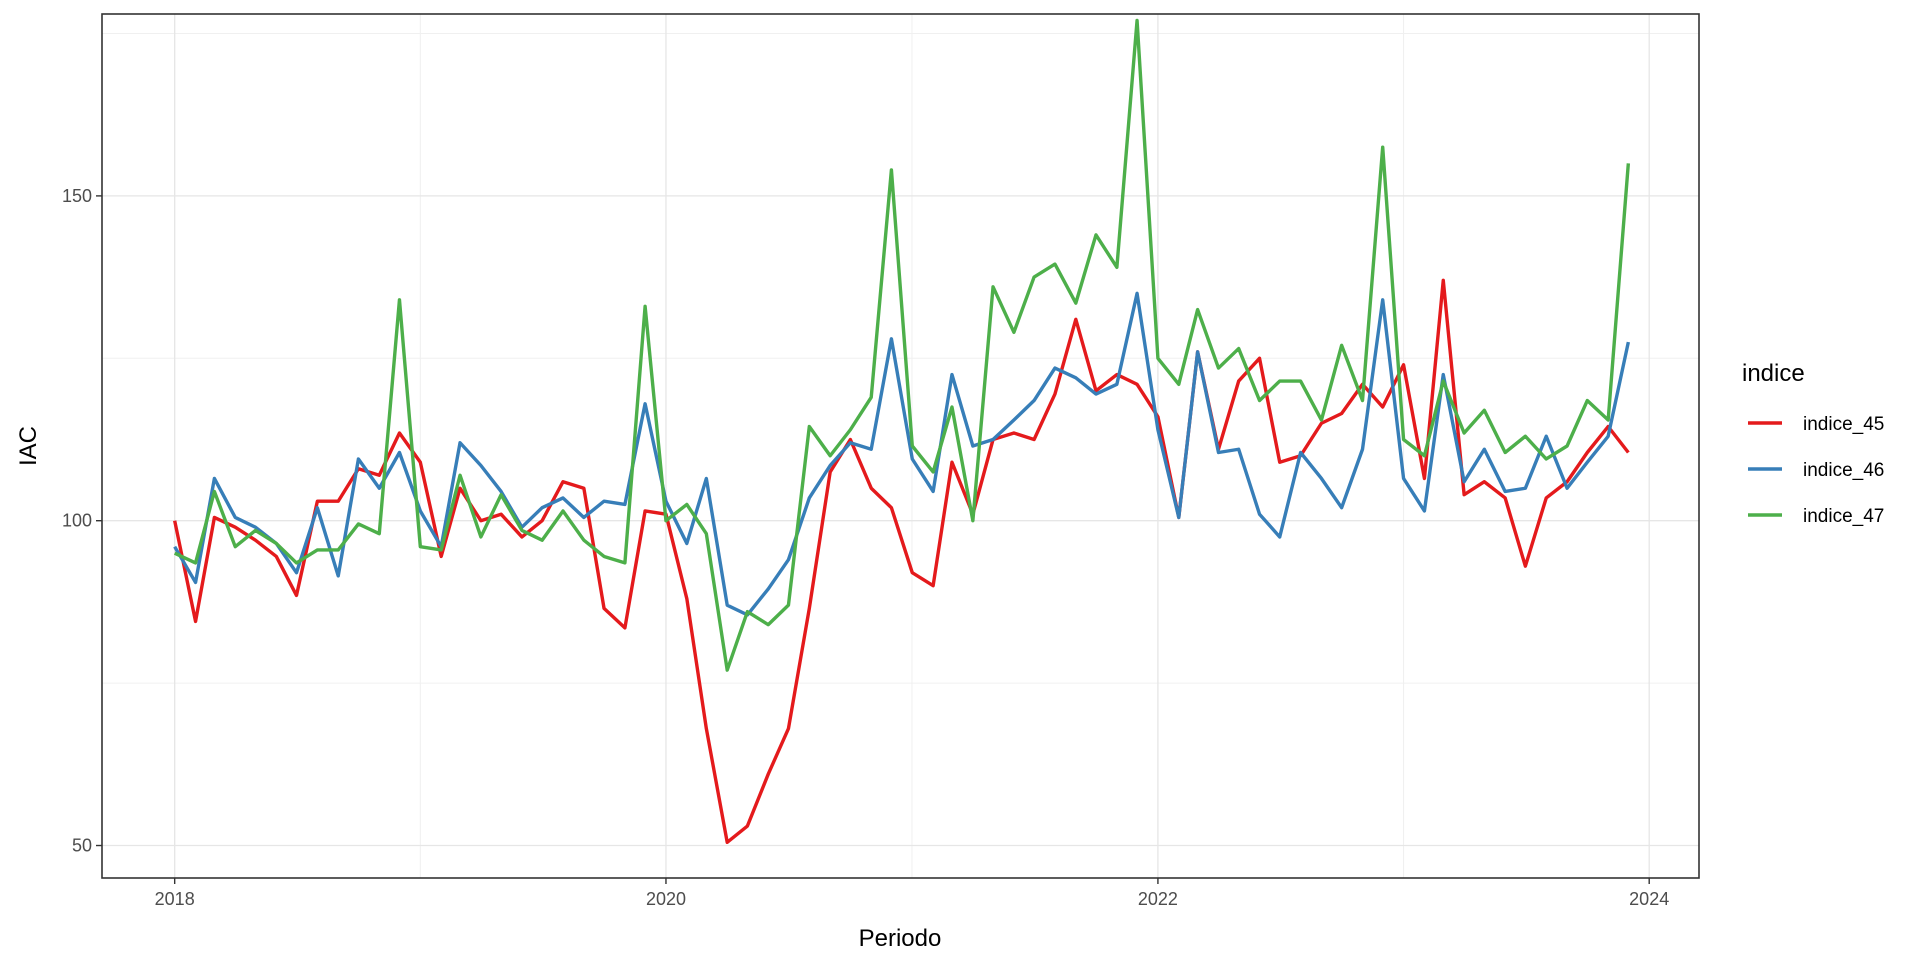  Describe the element at coordinates (175, 899) in the screenshot. I see `x-tick-label: 2018` at that location.